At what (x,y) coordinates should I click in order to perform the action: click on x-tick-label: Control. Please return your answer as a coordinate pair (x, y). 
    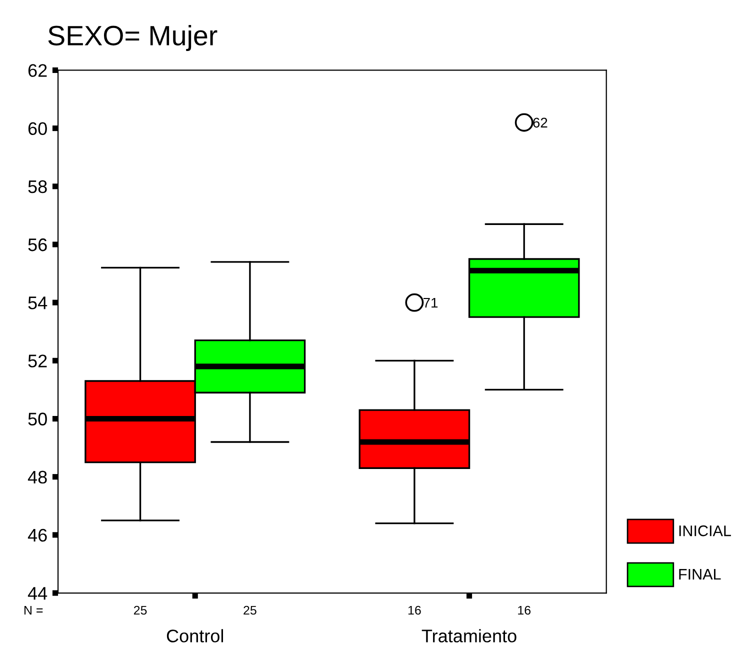
    Looking at the image, I should click on (195, 635).